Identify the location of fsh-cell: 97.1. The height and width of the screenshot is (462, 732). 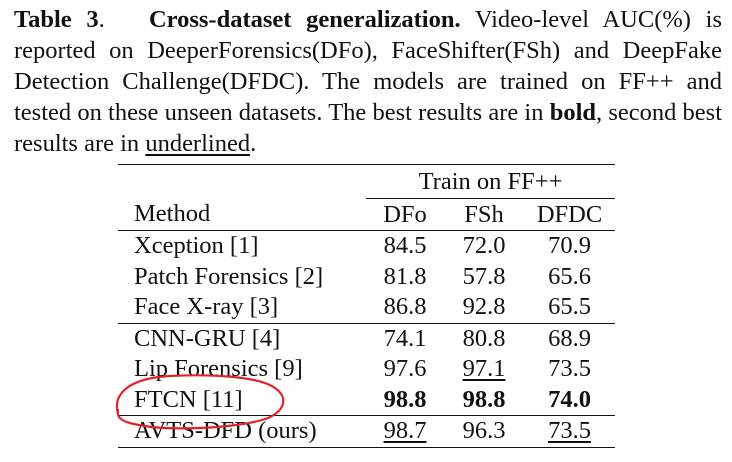
(484, 369).